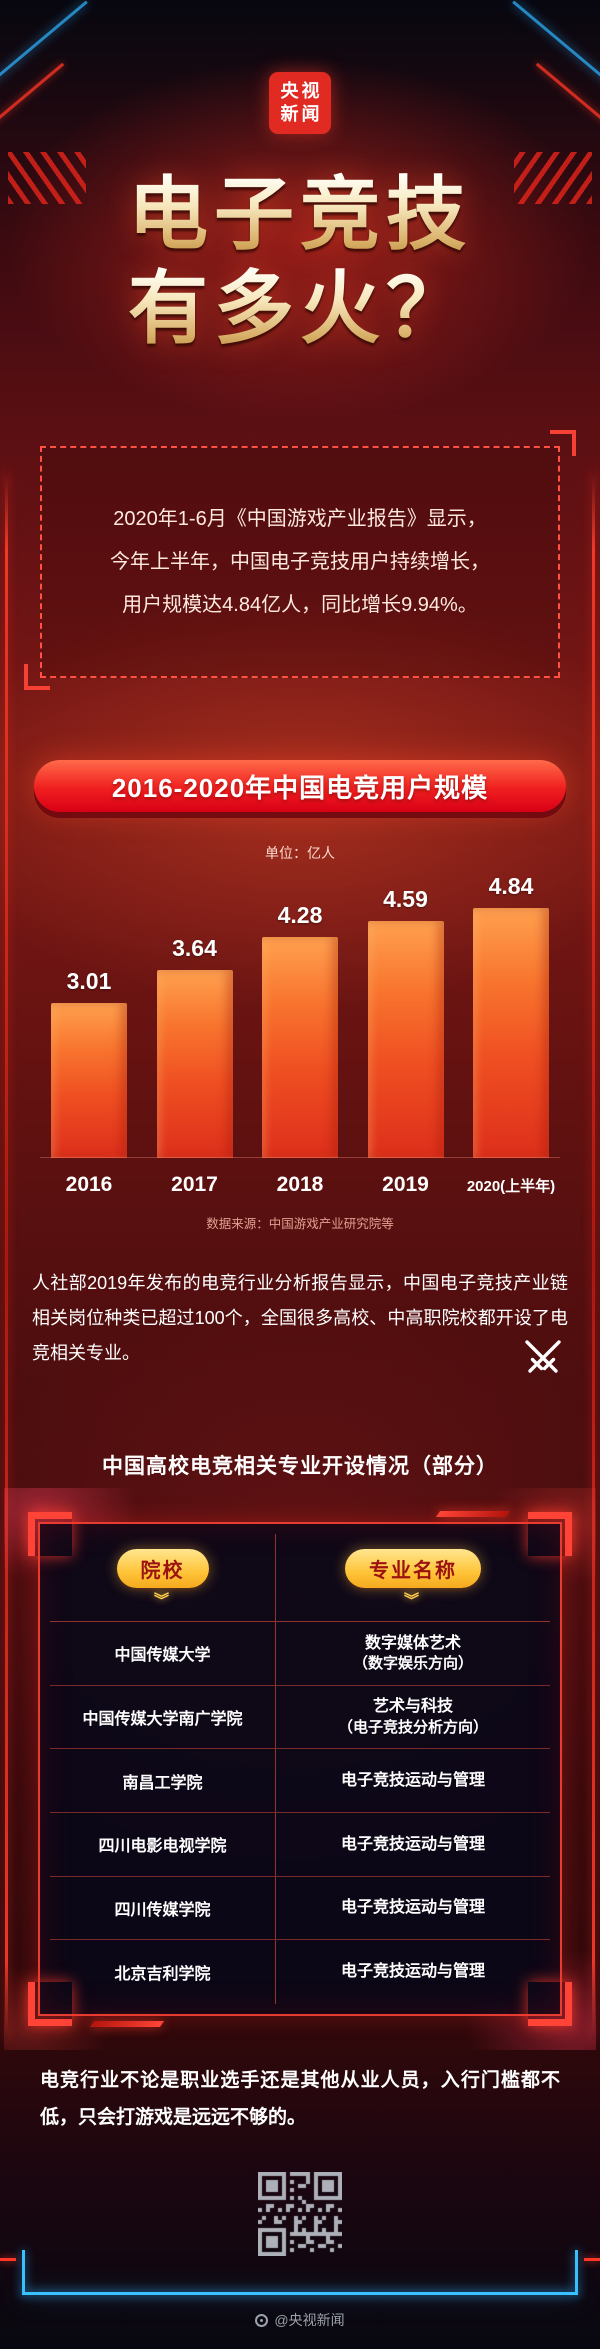 The image size is (600, 2349). Describe the element at coordinates (89, 1184) in the screenshot. I see `bar-label: 2016` at that location.